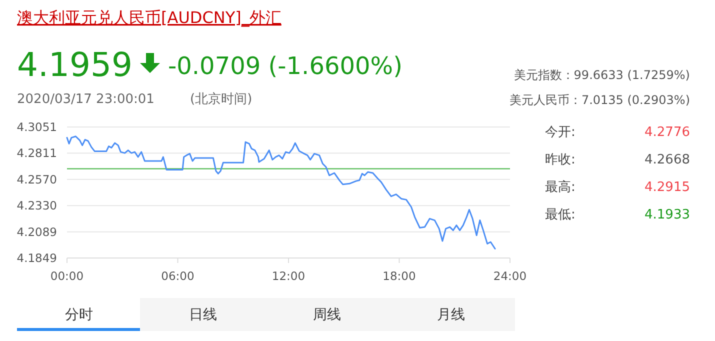 The image size is (715, 341). I want to click on x-tick-label: 18:00, so click(399, 276).